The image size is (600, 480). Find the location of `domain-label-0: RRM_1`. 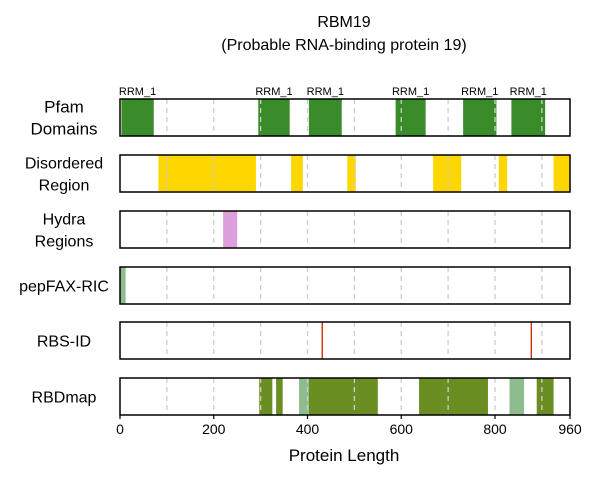

domain-label-0: RRM_1 is located at coordinates (137, 92).